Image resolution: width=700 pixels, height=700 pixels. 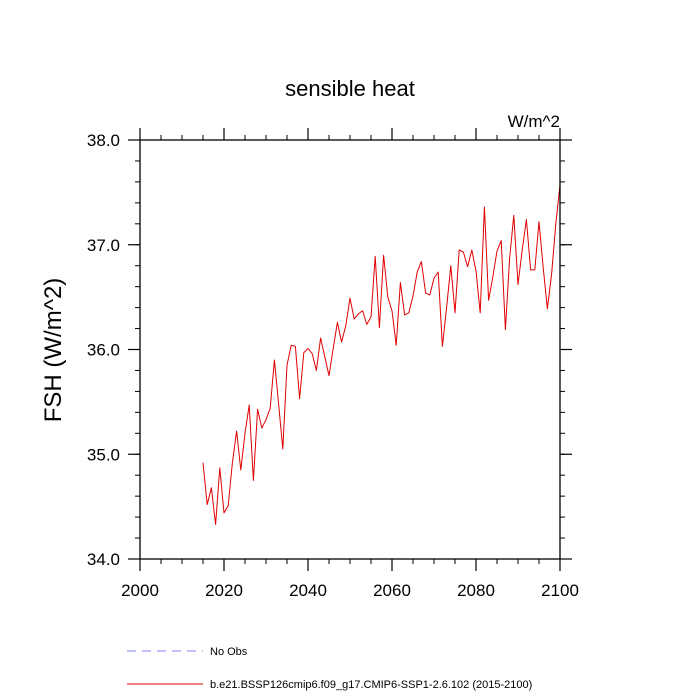 I want to click on units-label: W/m^2, so click(x=534, y=121).